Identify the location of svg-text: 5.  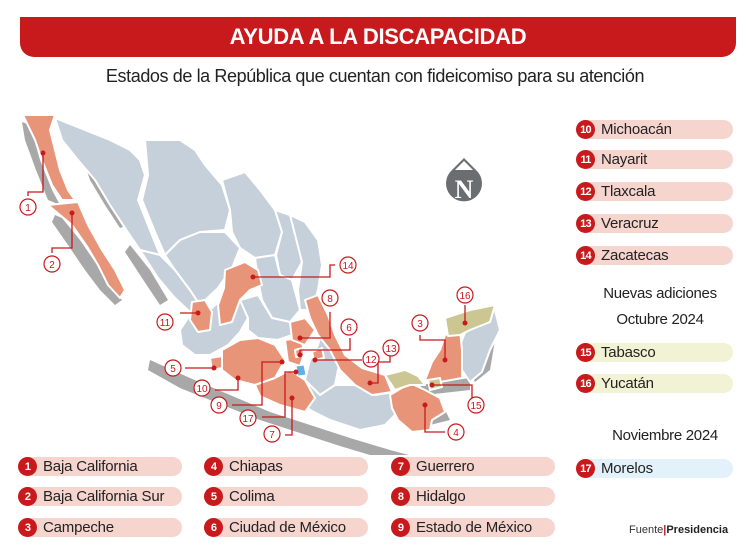
(173, 369).